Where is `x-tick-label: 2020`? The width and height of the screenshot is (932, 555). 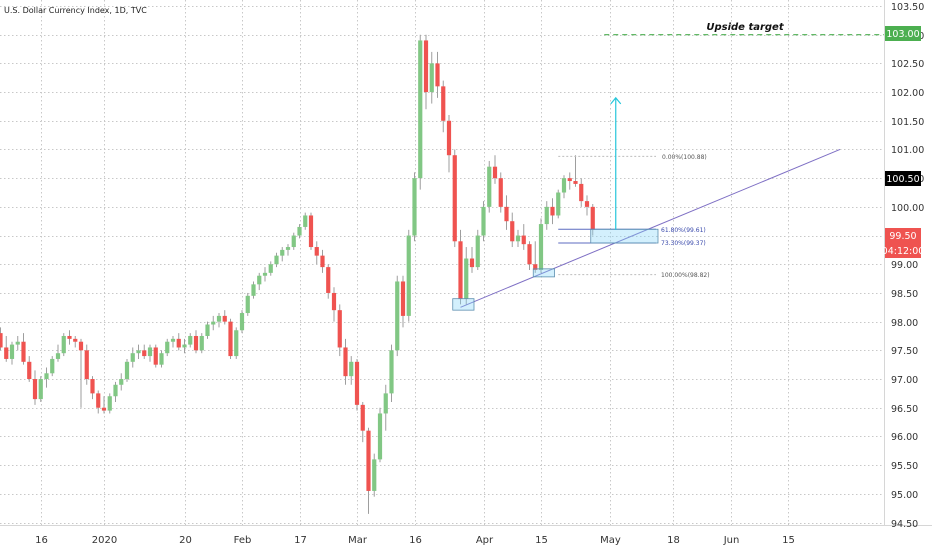
x-tick-label: 2020 is located at coordinates (104, 540).